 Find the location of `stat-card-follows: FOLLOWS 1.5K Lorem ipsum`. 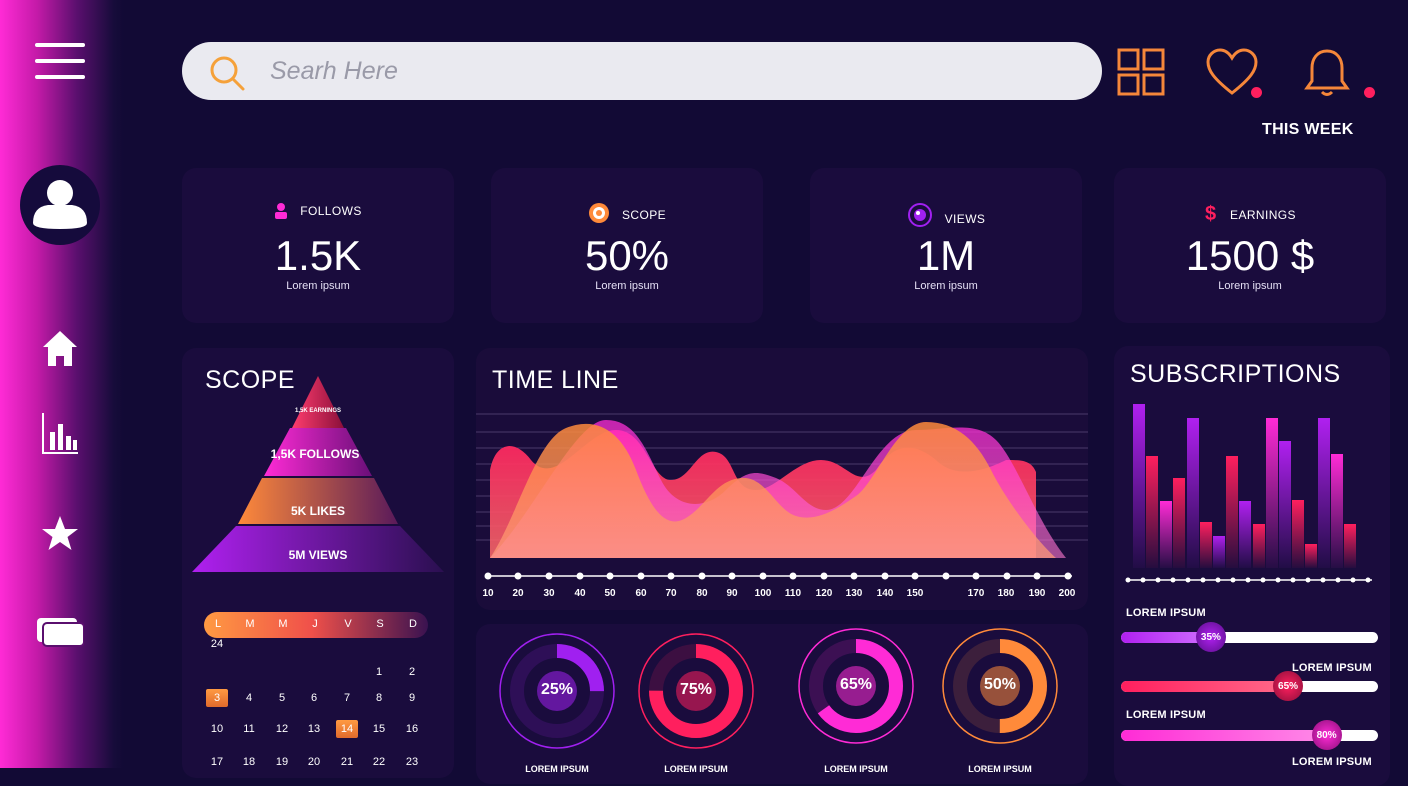

stat-card-follows: FOLLOWS 1.5K Lorem ipsum is located at coordinates (318, 245).